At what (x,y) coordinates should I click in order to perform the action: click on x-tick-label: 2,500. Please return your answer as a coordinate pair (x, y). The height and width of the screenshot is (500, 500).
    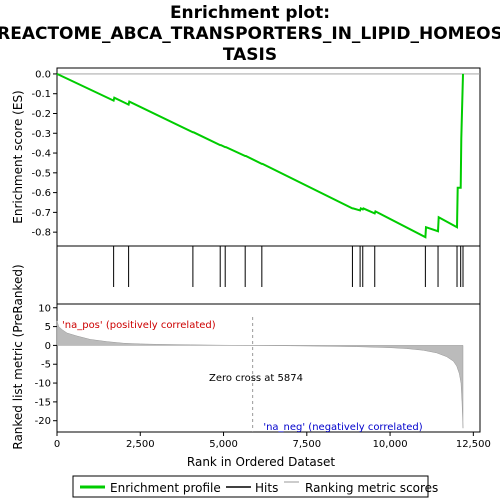
    Looking at the image, I should click on (140, 444).